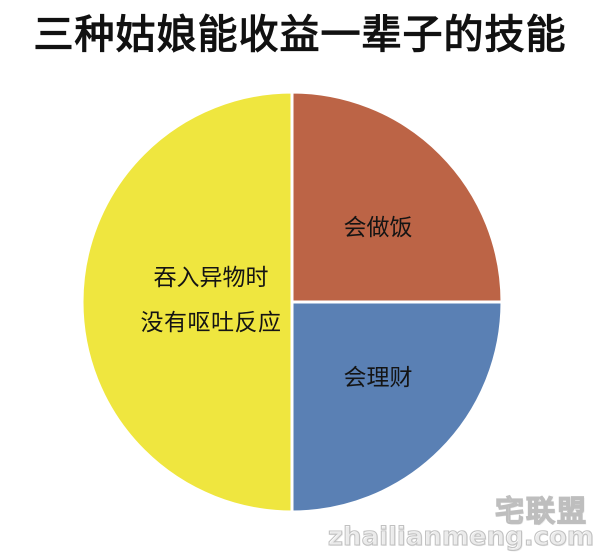  Describe the element at coordinates (541, 510) in the screenshot. I see `watermark-brand-text: 宅联盟` at that location.